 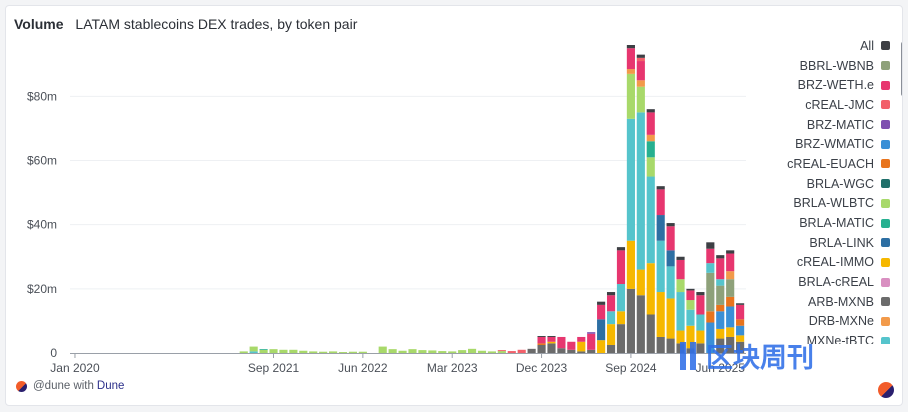 I want to click on legend-item: BRZ-MATIC, so click(x=820, y=125).